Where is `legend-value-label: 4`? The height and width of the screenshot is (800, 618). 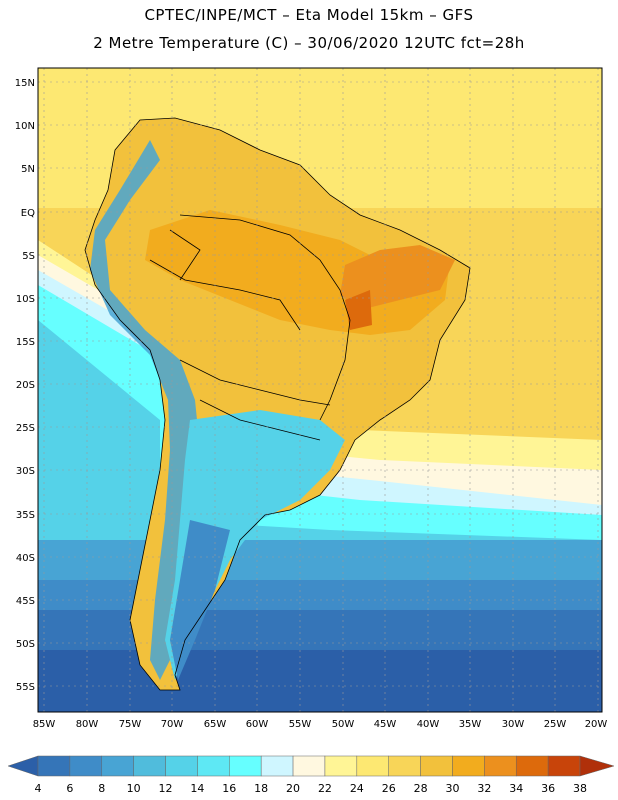
legend-value-label: 4 is located at coordinates (38, 788).